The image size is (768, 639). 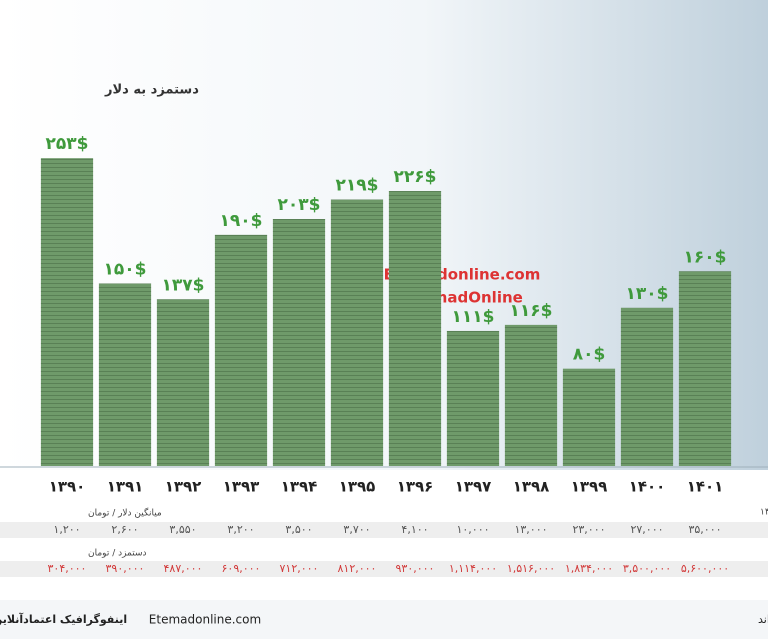 I want to click on x-tick-label: ۱۴۰۱, so click(x=705, y=487).